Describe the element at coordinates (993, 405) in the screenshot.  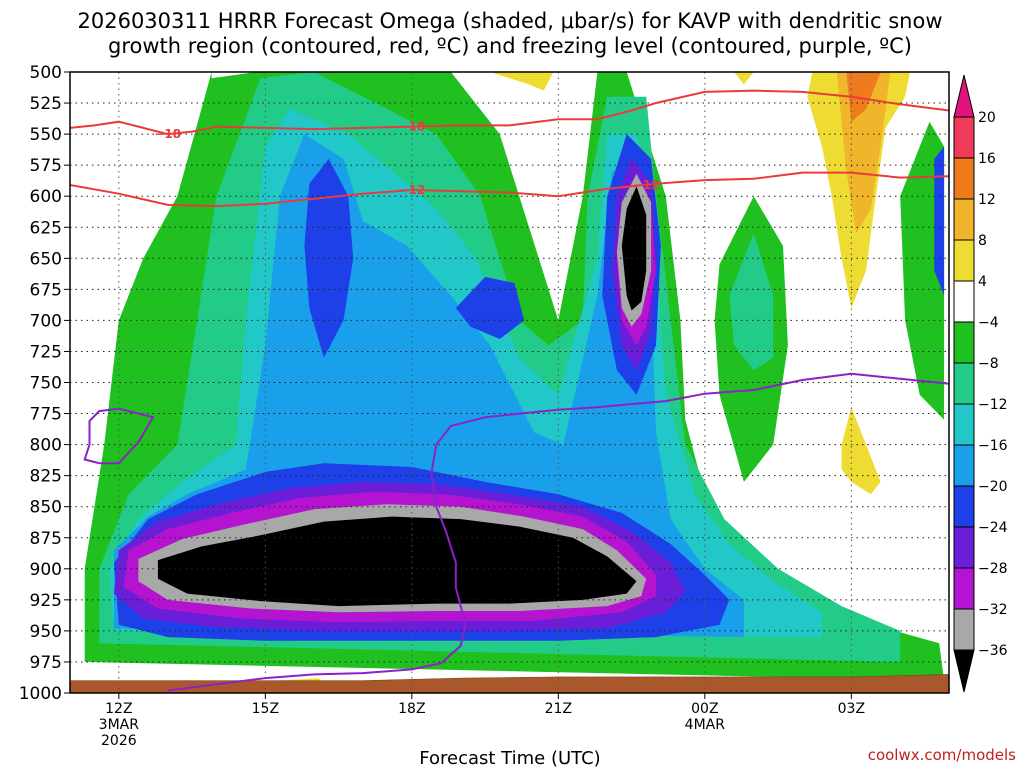
I see `colorbar-label: −12` at that location.